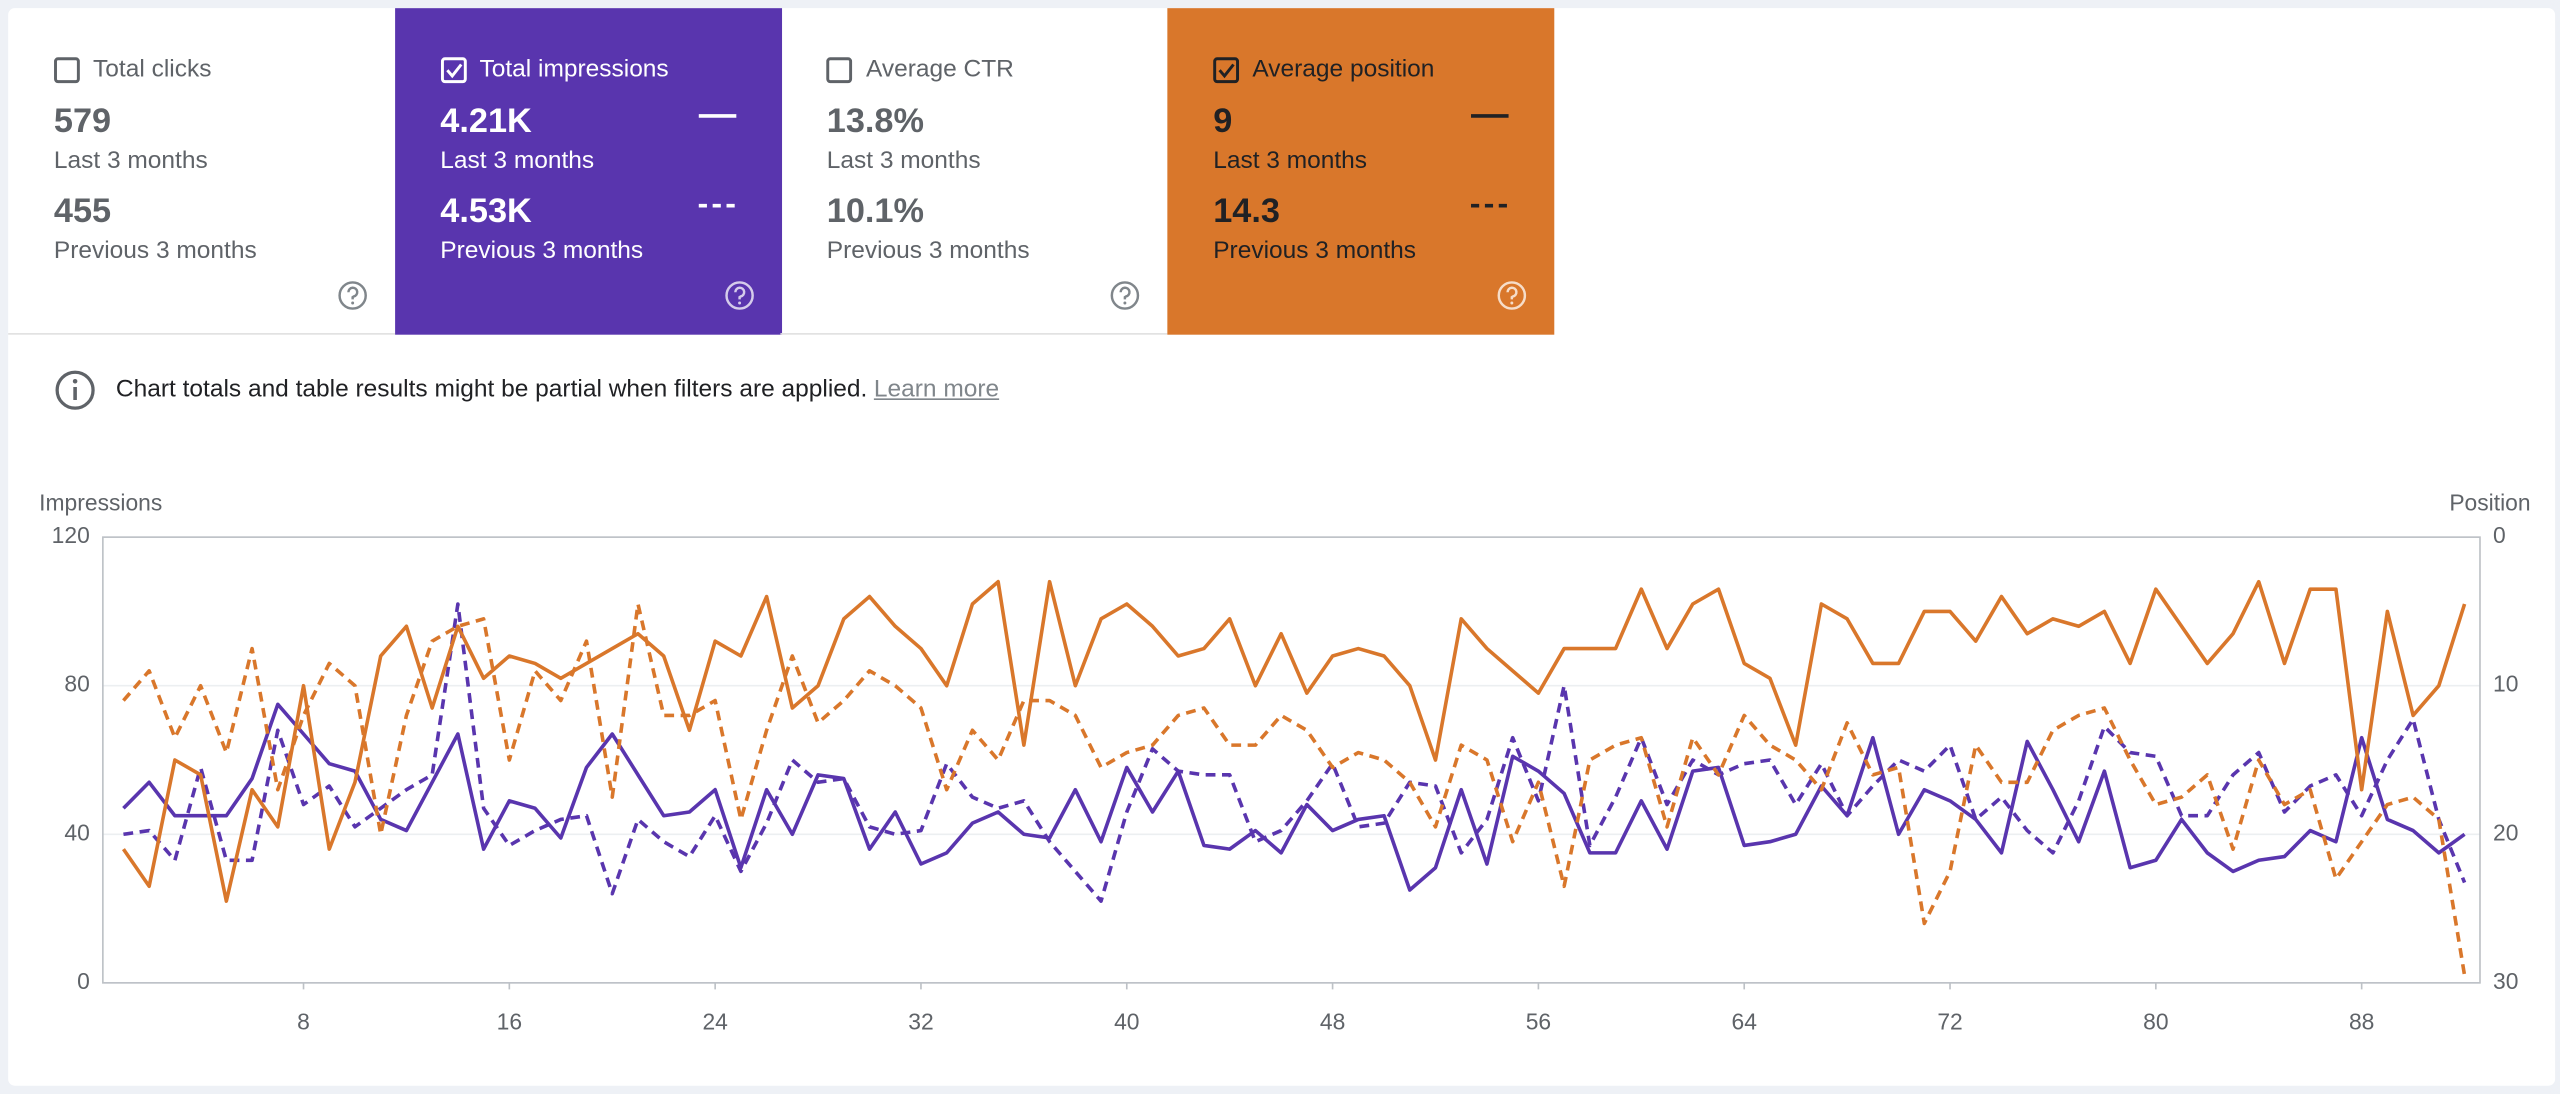 The height and width of the screenshot is (1094, 2560). I want to click on x-tick-label: 16, so click(509, 1022).